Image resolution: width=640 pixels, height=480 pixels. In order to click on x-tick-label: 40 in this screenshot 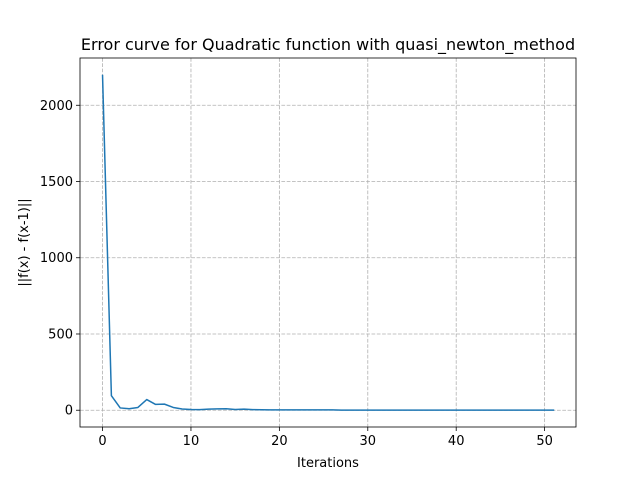, I will do `click(456, 441)`.